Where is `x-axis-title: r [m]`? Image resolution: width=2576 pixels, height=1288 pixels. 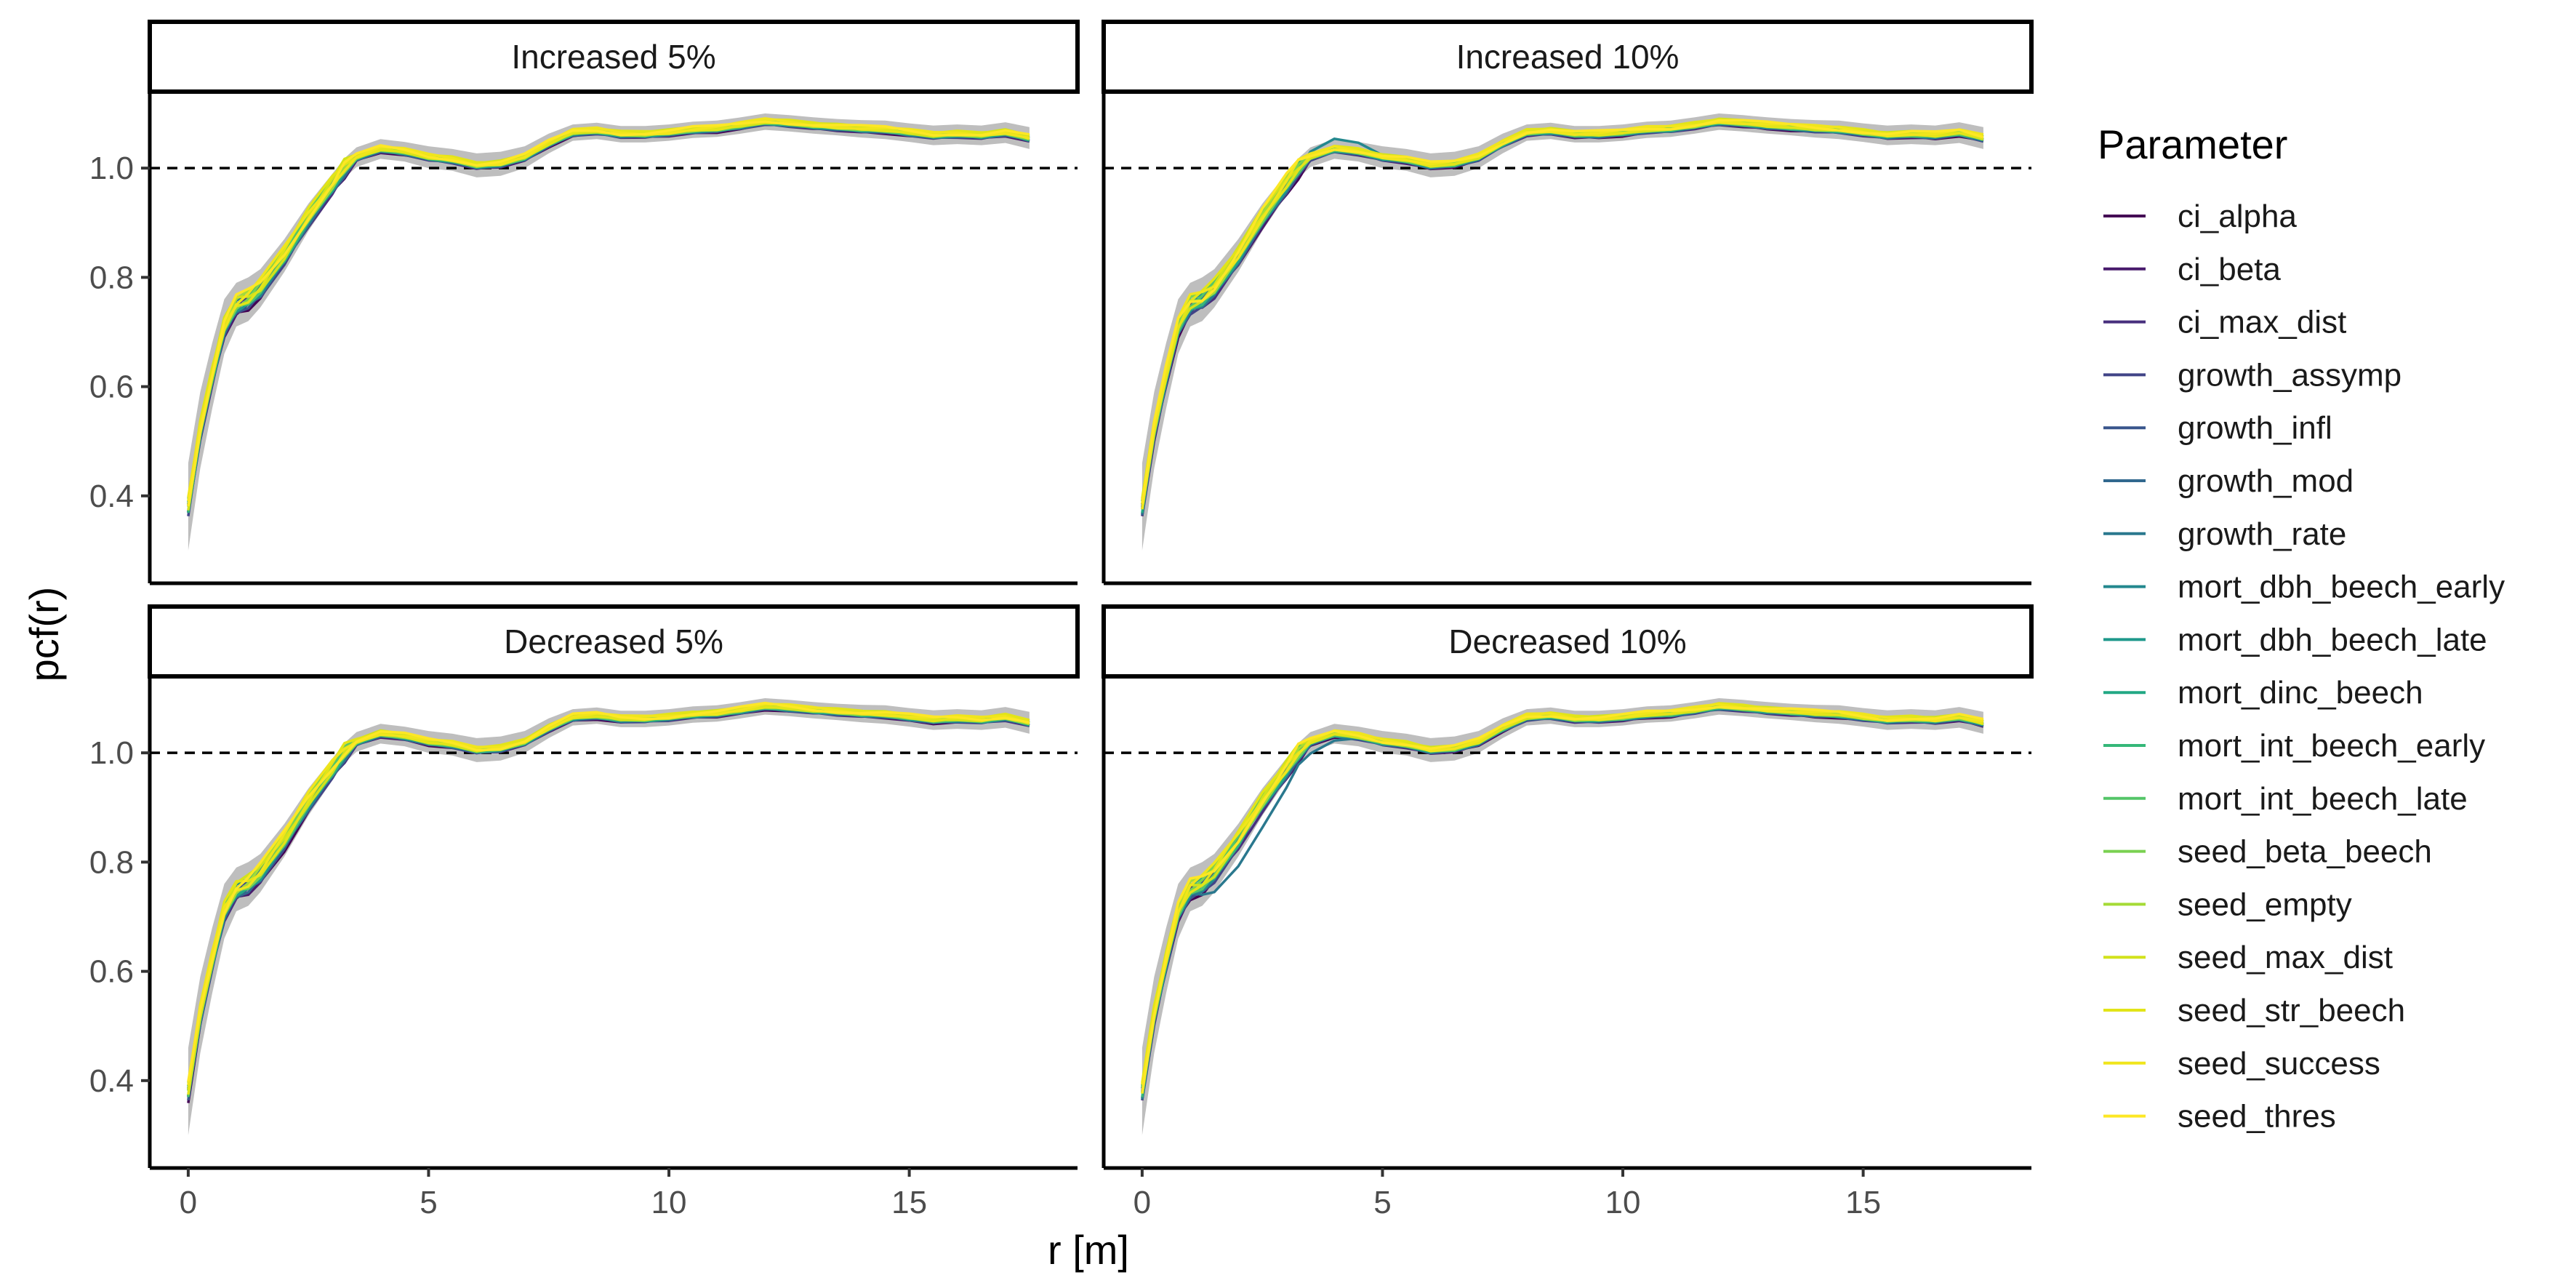 x-axis-title: r [m] is located at coordinates (1088, 1250).